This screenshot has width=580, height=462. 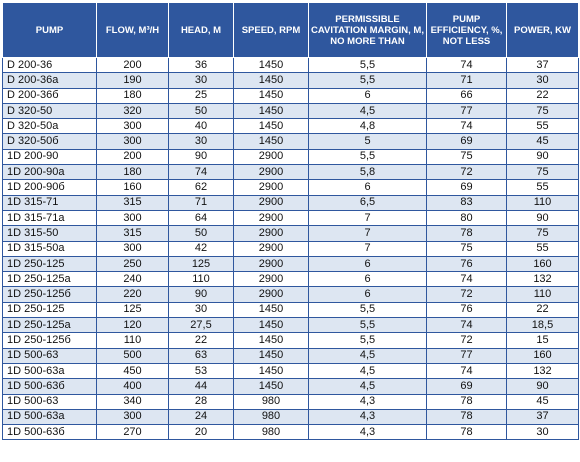 I want to click on cell-efficiency: 72, so click(x=466, y=340).